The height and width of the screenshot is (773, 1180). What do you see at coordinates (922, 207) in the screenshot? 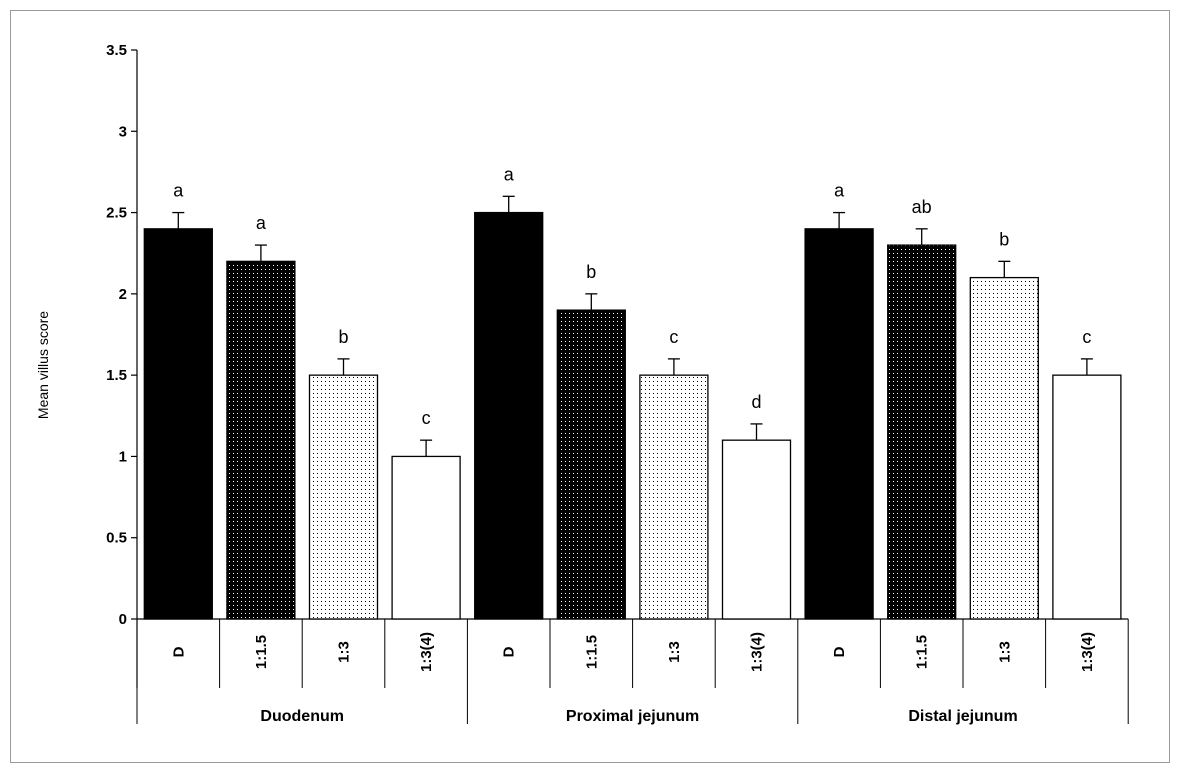
I see `significance-letter: ab` at bounding box center [922, 207].